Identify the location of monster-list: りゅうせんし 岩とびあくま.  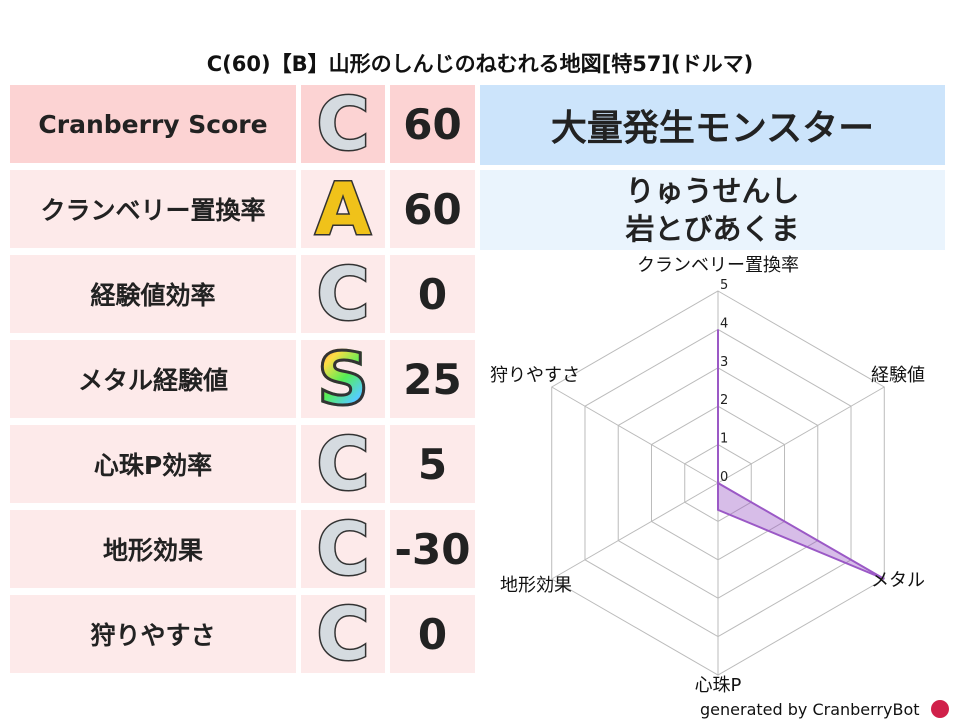
(712, 210).